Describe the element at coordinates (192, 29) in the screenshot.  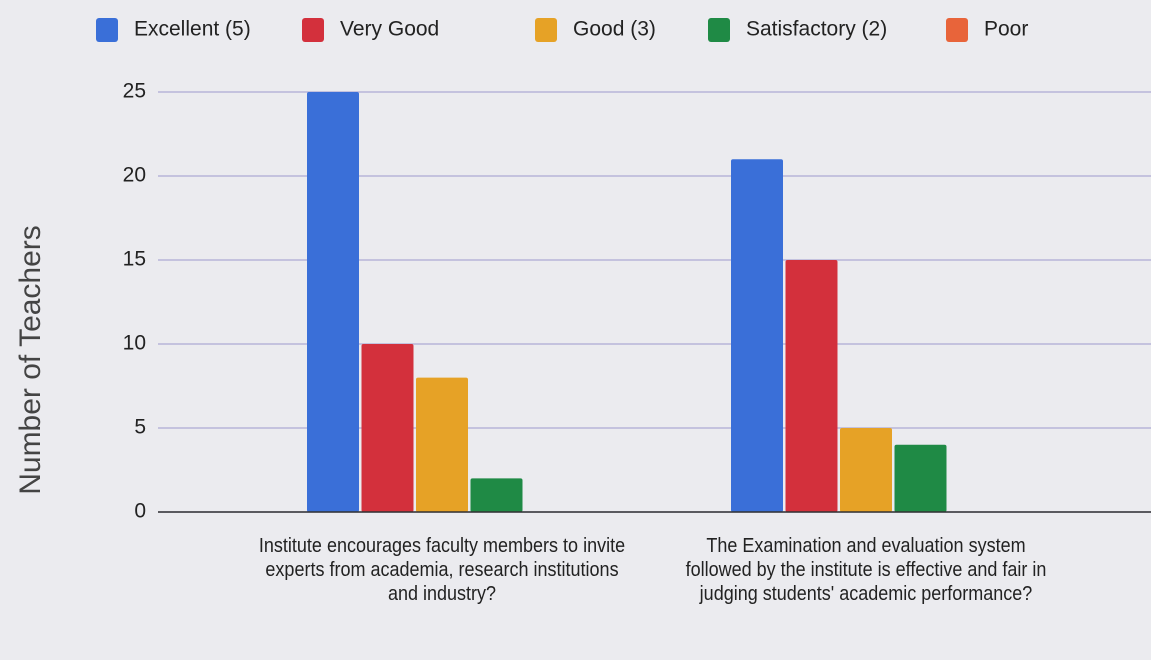
I see `legend-label: Excellent (5)` at that location.